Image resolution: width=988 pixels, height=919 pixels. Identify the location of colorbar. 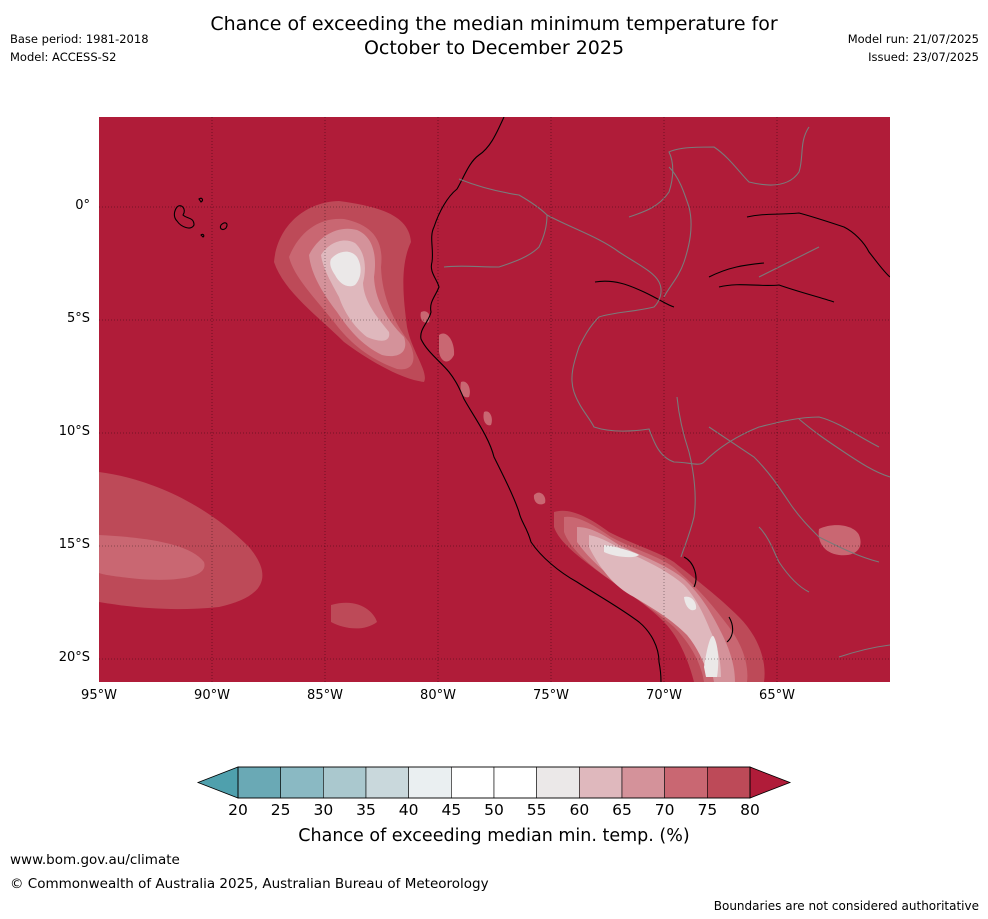
(494, 782).